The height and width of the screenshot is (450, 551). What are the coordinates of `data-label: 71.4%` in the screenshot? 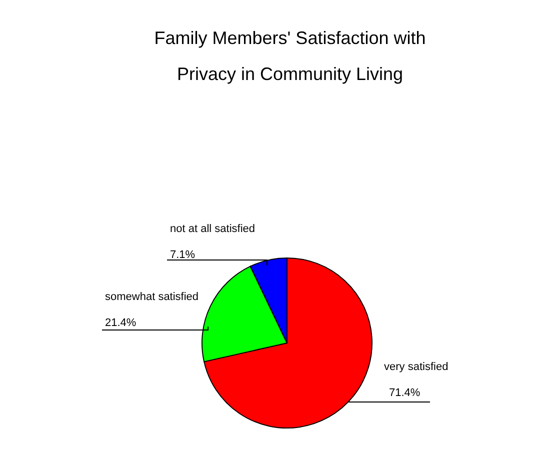 It's located at (404, 393).